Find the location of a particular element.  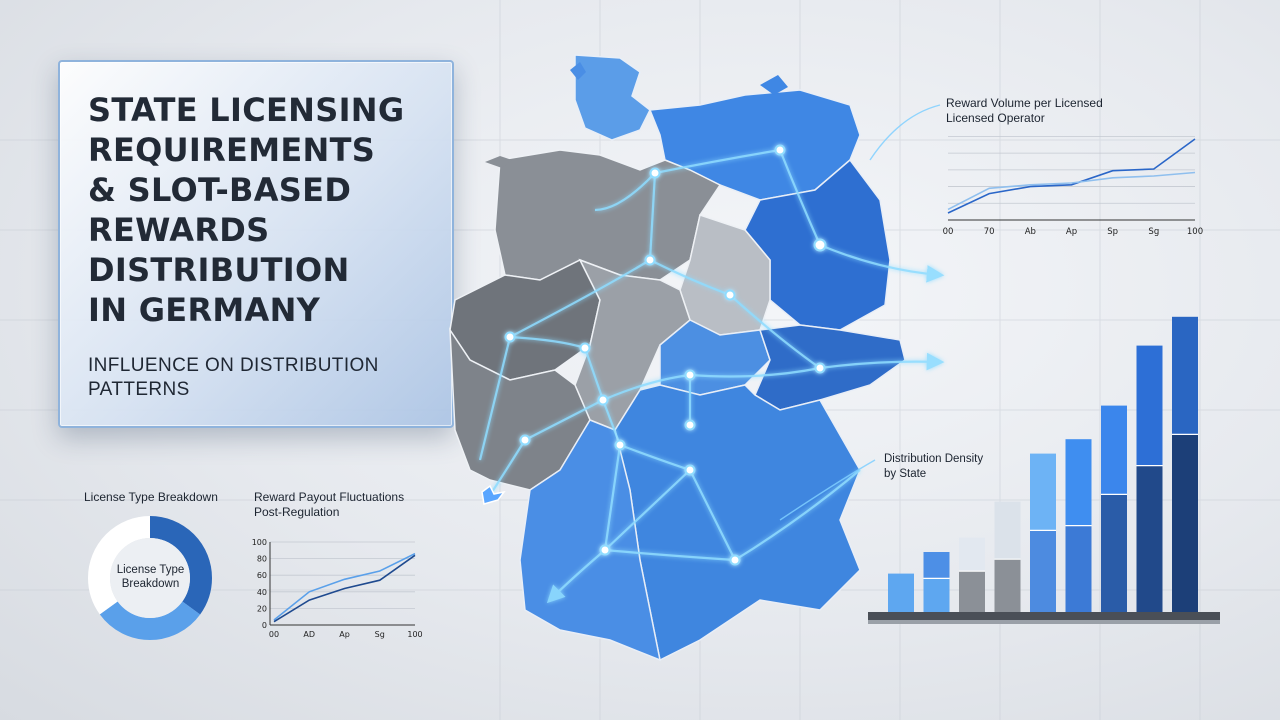

donut-segment-white is located at coordinates (150, 578).